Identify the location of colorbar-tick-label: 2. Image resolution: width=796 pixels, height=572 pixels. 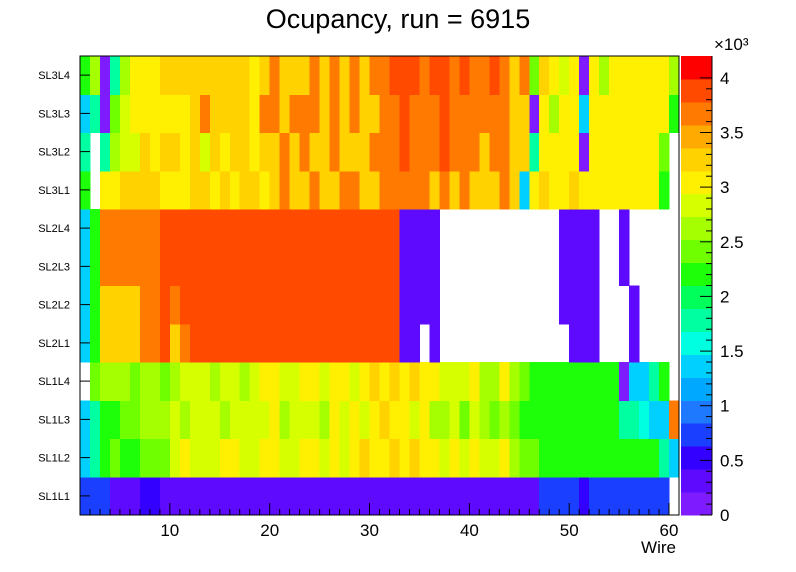
(724, 296).